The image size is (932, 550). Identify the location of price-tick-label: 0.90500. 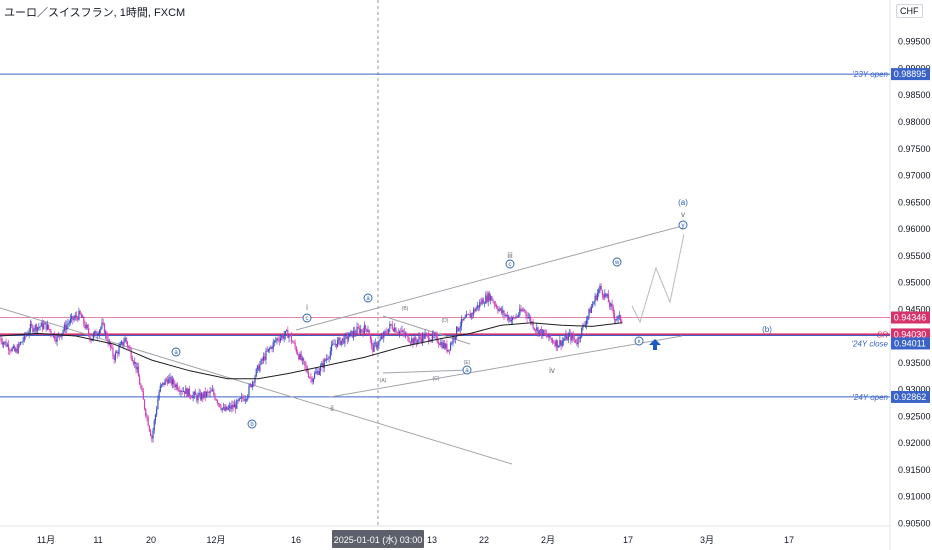
(914, 523).